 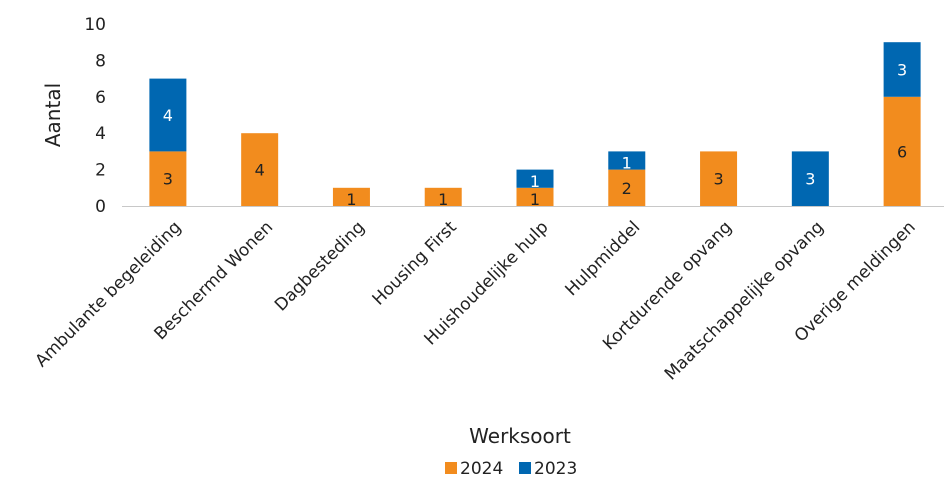 I want to click on y-tick-label: 4, so click(x=100, y=134).